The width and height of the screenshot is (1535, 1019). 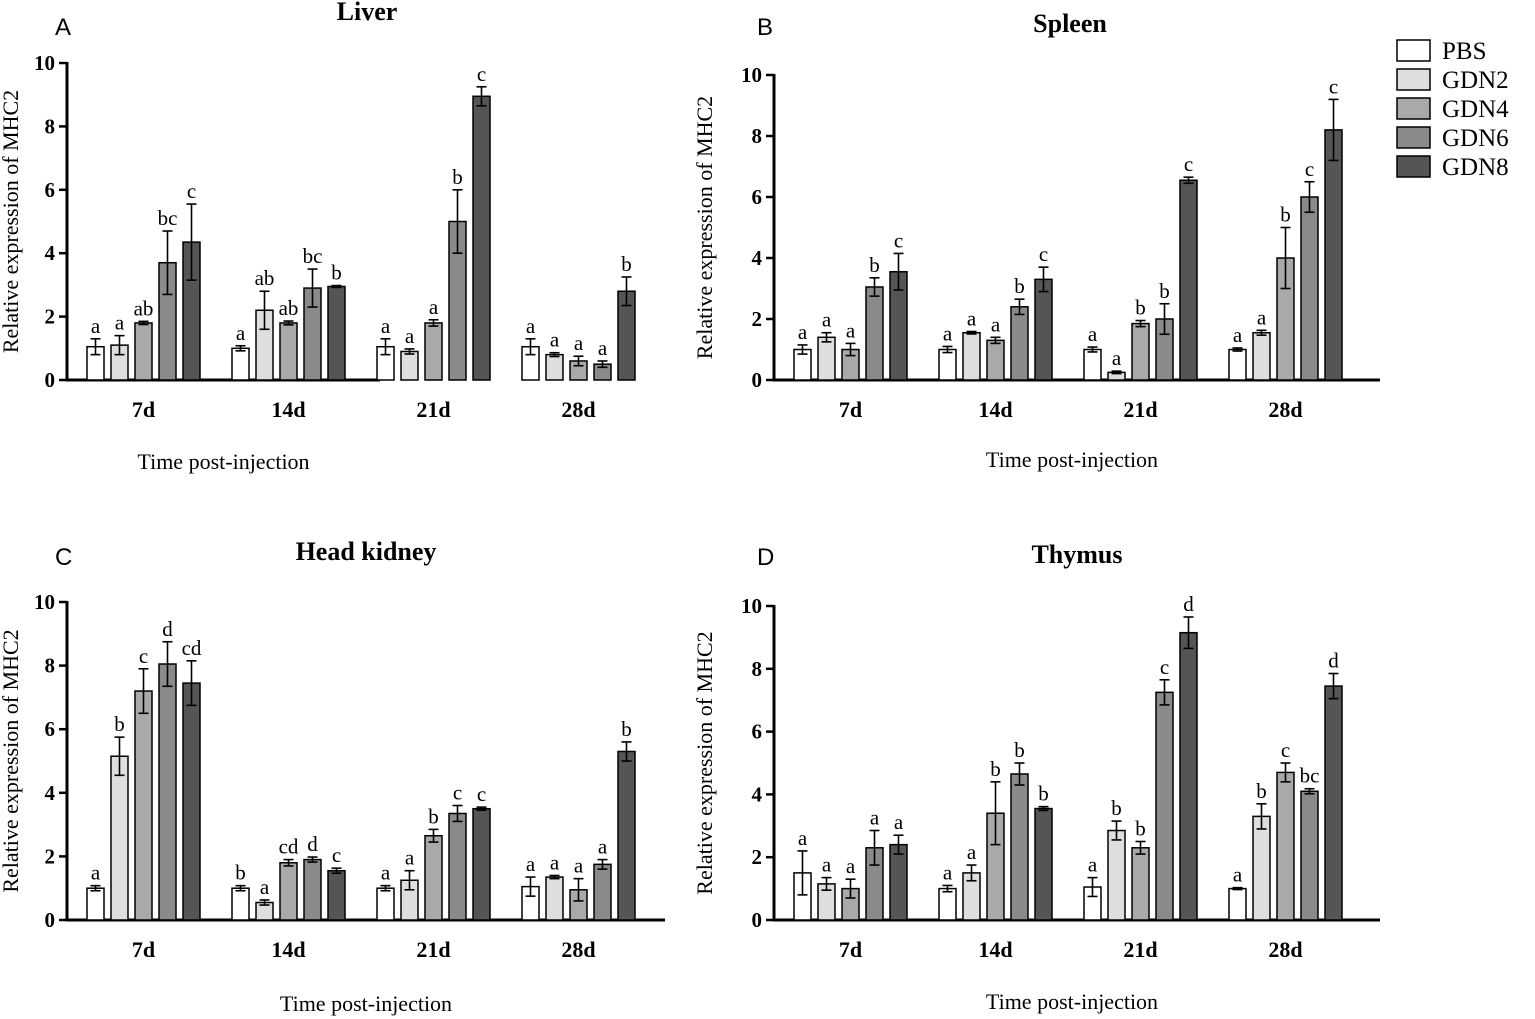 What do you see at coordinates (1285, 846) in the screenshot?
I see `bar-gdn4-28d` at bounding box center [1285, 846].